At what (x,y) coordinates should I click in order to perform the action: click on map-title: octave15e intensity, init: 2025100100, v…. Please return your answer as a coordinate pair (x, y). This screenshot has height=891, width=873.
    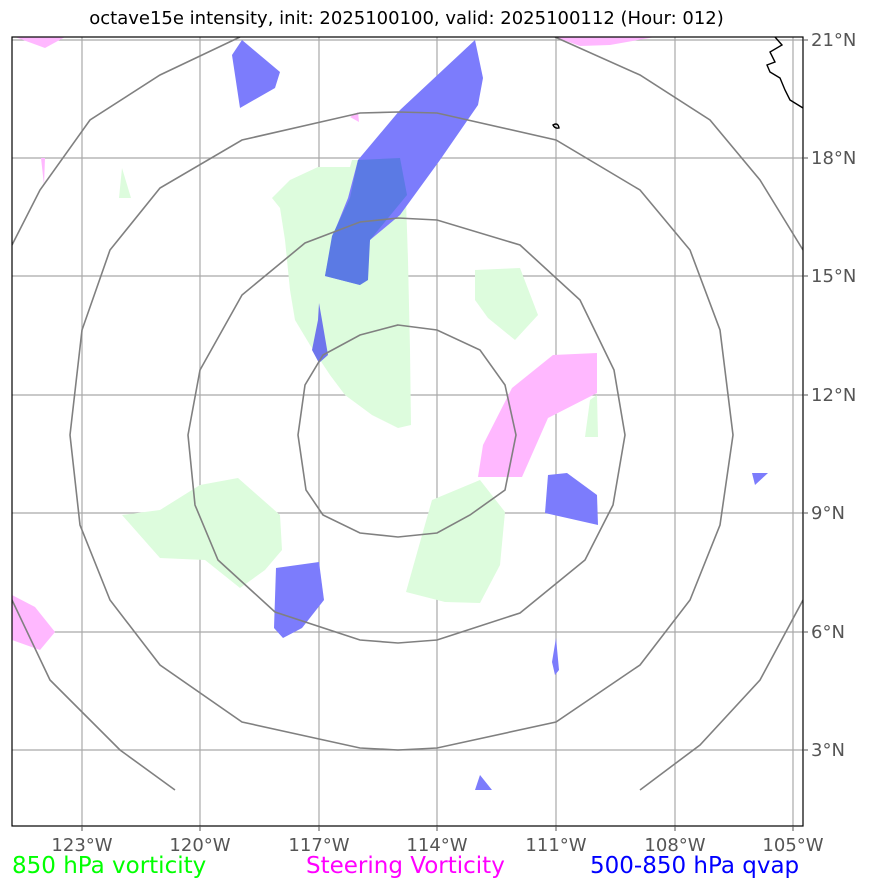
    Looking at the image, I should click on (406, 18).